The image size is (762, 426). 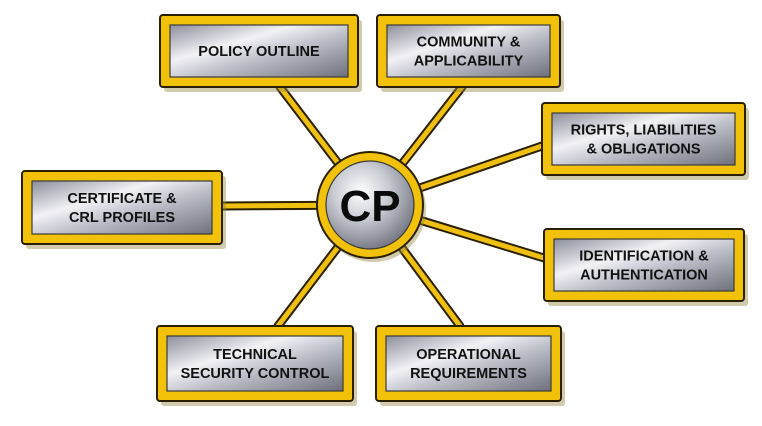 What do you see at coordinates (309, 125) in the screenshot?
I see `connector-policy-outline` at bounding box center [309, 125].